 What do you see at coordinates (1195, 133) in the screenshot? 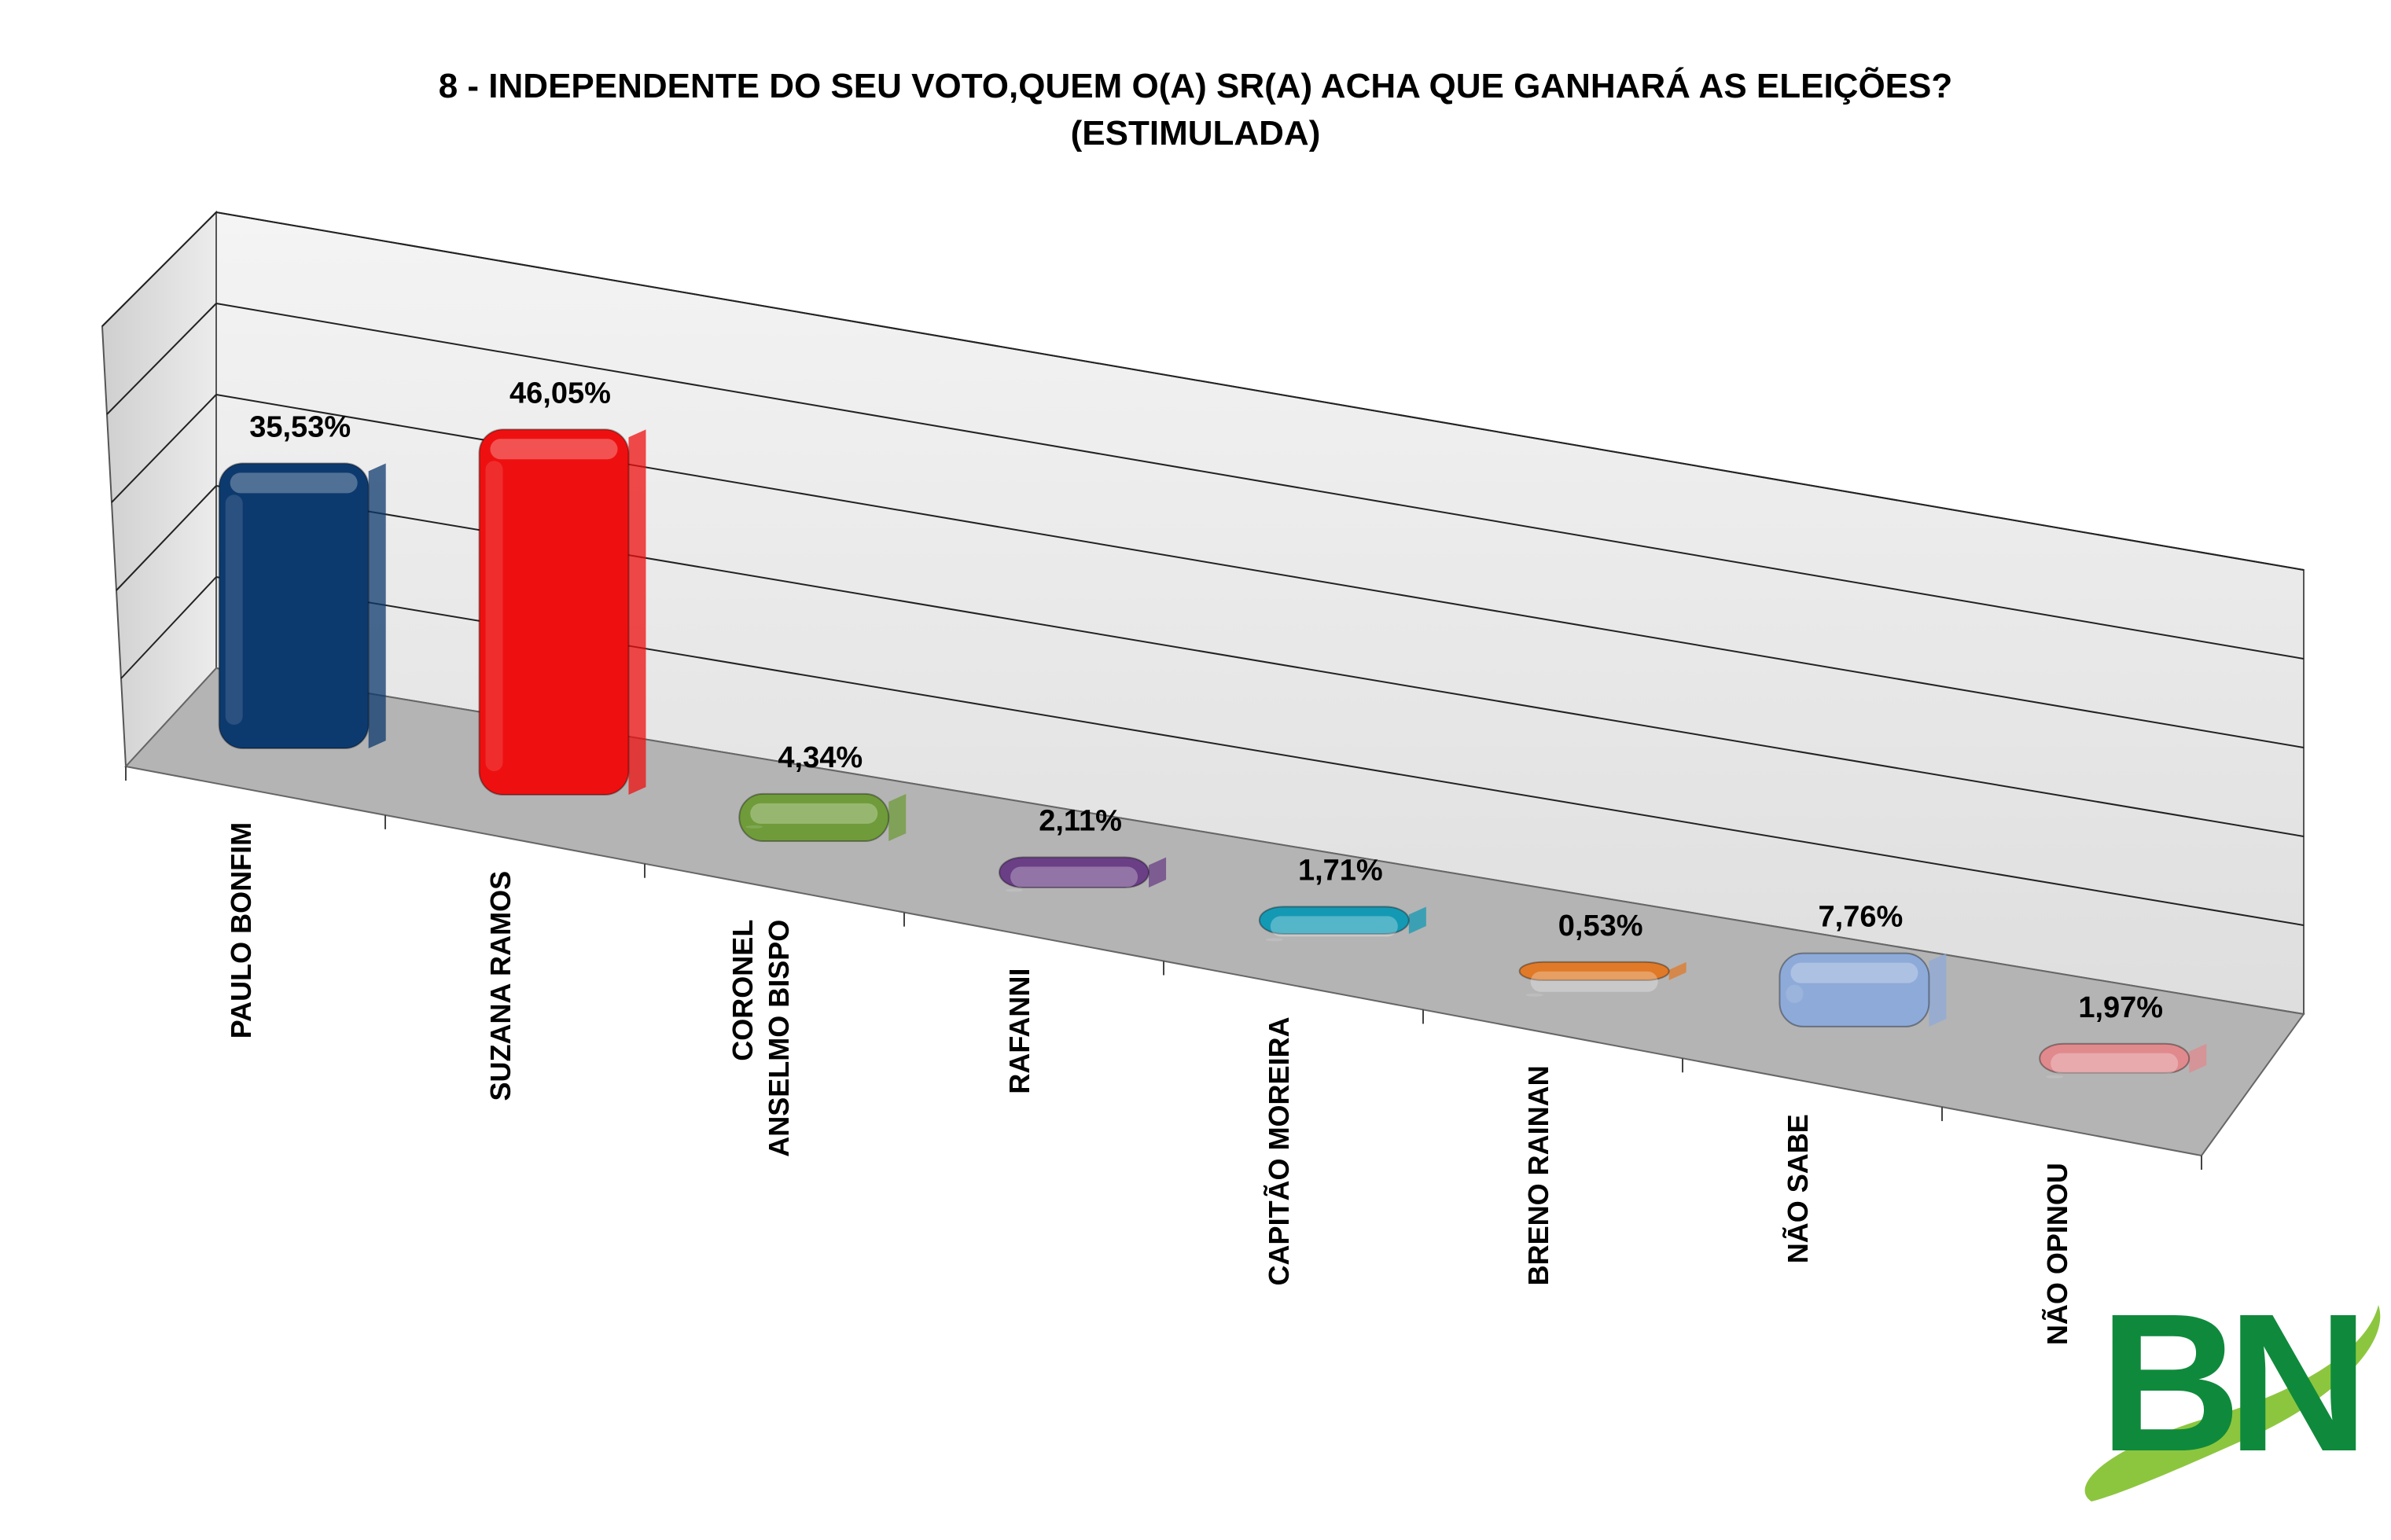
I see `chart-title-line-2: (ESTIMULADA)` at bounding box center [1195, 133].